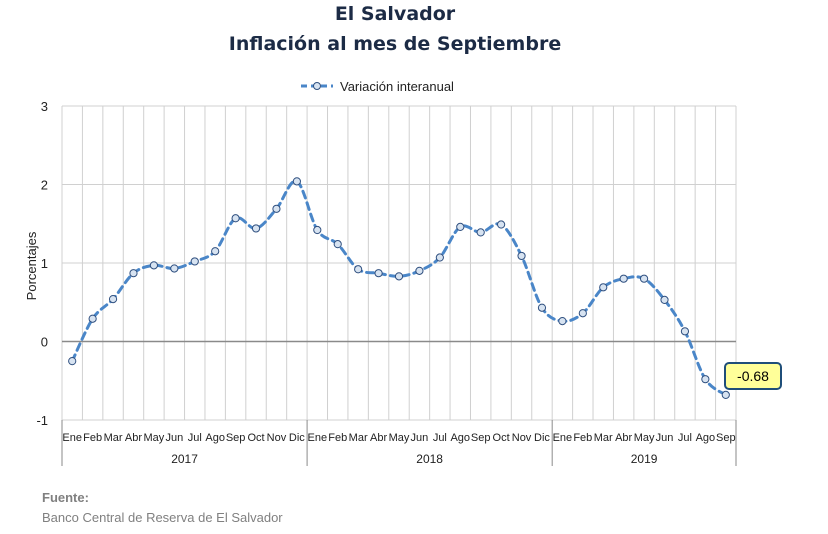 This screenshot has width=828, height=534. Describe the element at coordinates (44, 263) in the screenshot. I see `y-tick-label: 1` at that location.